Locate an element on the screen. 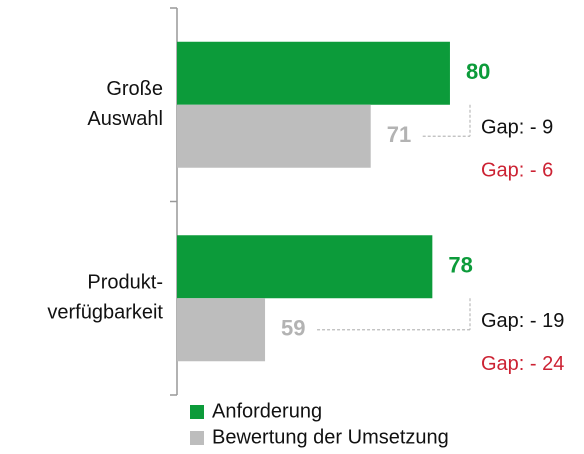 This screenshot has height=454, width=584. category-label: Auswahl is located at coordinates (125, 119).